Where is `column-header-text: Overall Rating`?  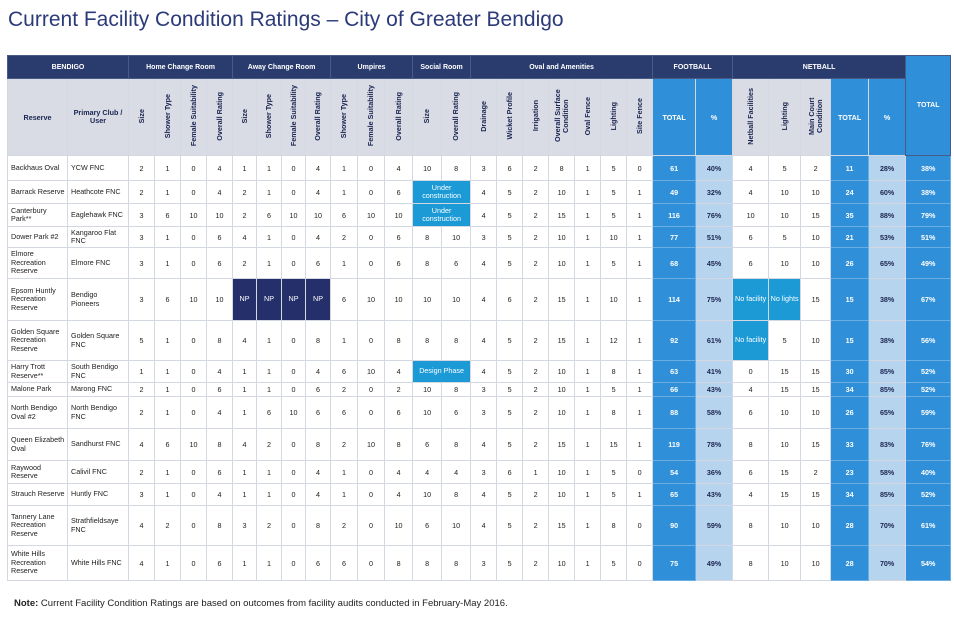
column-header-text: Overall Rating is located at coordinates (219, 116).